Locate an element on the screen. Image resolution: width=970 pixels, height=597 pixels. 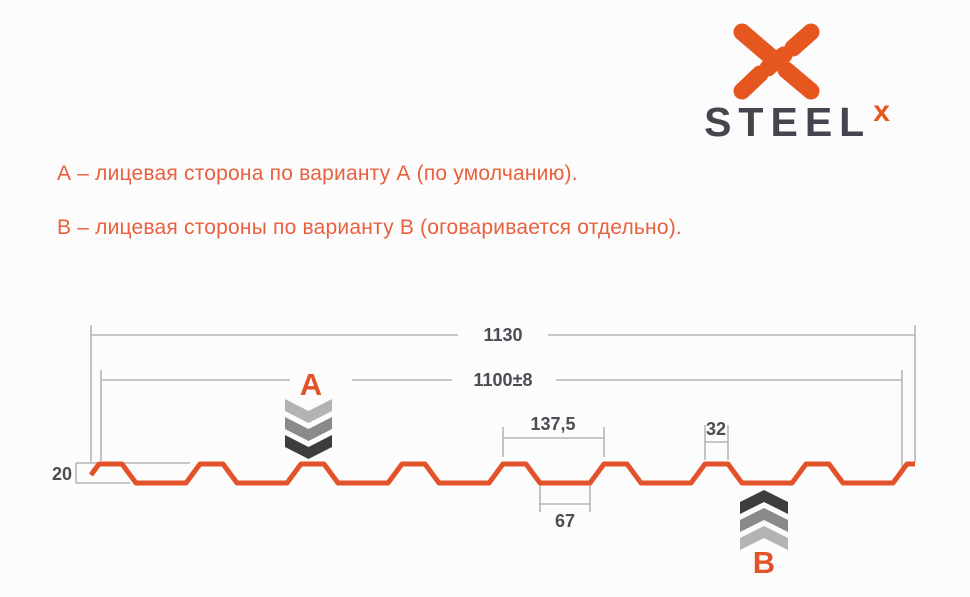
dim-working-width: 1100±8 is located at coordinates (503, 380).